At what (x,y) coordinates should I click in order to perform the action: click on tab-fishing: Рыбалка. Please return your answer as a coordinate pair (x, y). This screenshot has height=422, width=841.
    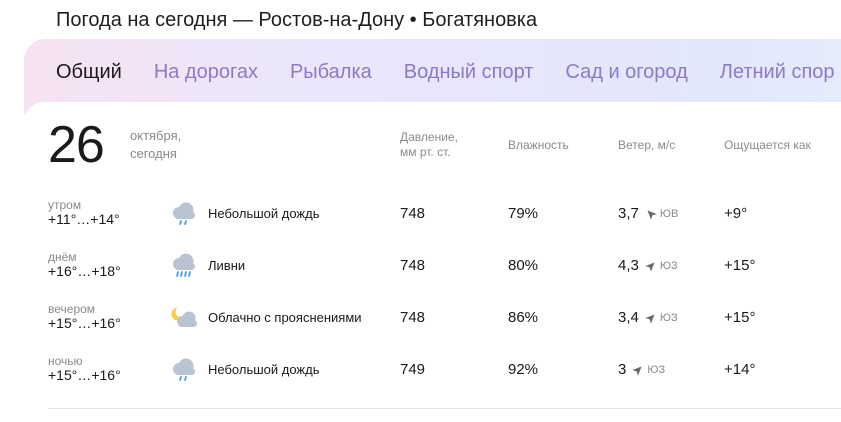
    Looking at the image, I should click on (330, 72).